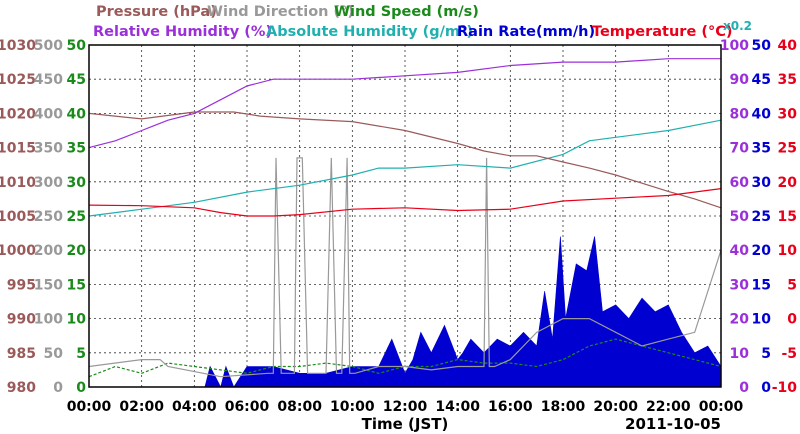  I want to click on y-tick-label-pressure: 1005, so click(18, 217).